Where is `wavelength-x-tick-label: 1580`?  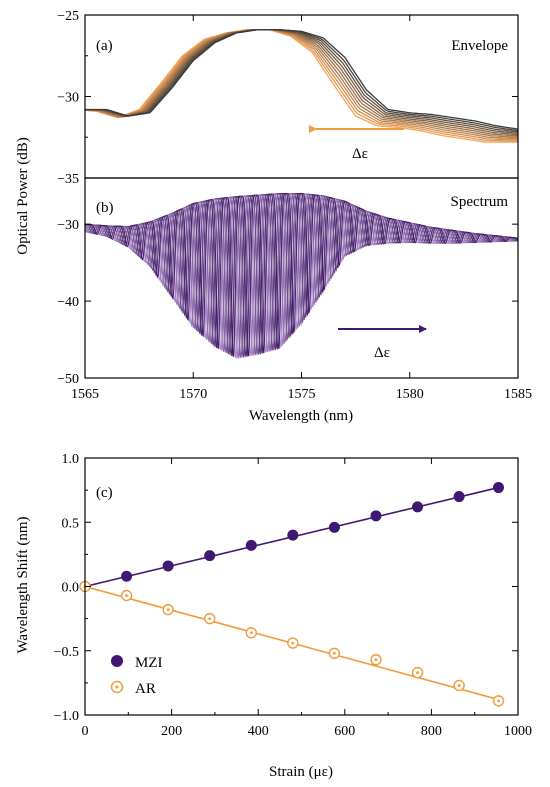
wavelength-x-tick-label: 1580 is located at coordinates (410, 394).